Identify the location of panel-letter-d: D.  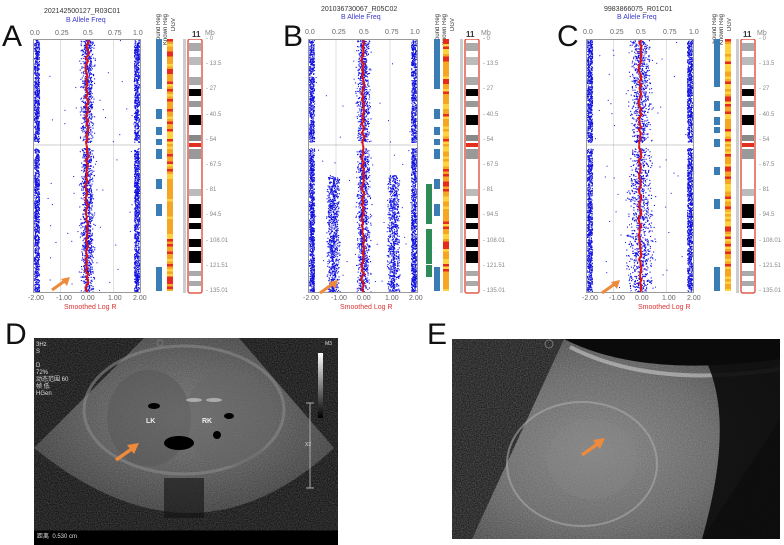
(16, 334).